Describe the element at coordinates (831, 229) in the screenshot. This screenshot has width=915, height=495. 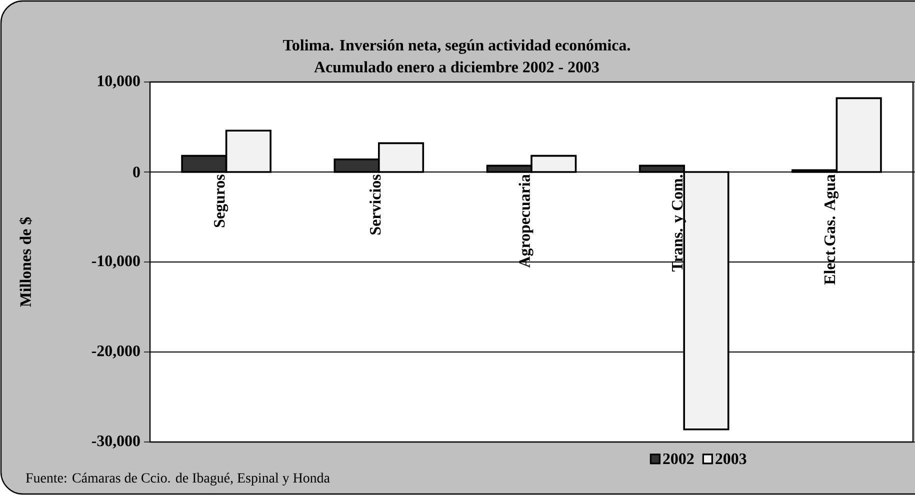
I see `x-tick-label: Elect.Gas. Agua` at that location.